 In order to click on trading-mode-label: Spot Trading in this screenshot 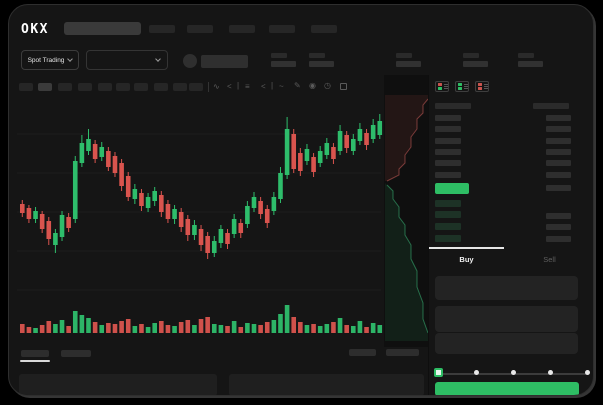, I will do `click(46, 60)`.